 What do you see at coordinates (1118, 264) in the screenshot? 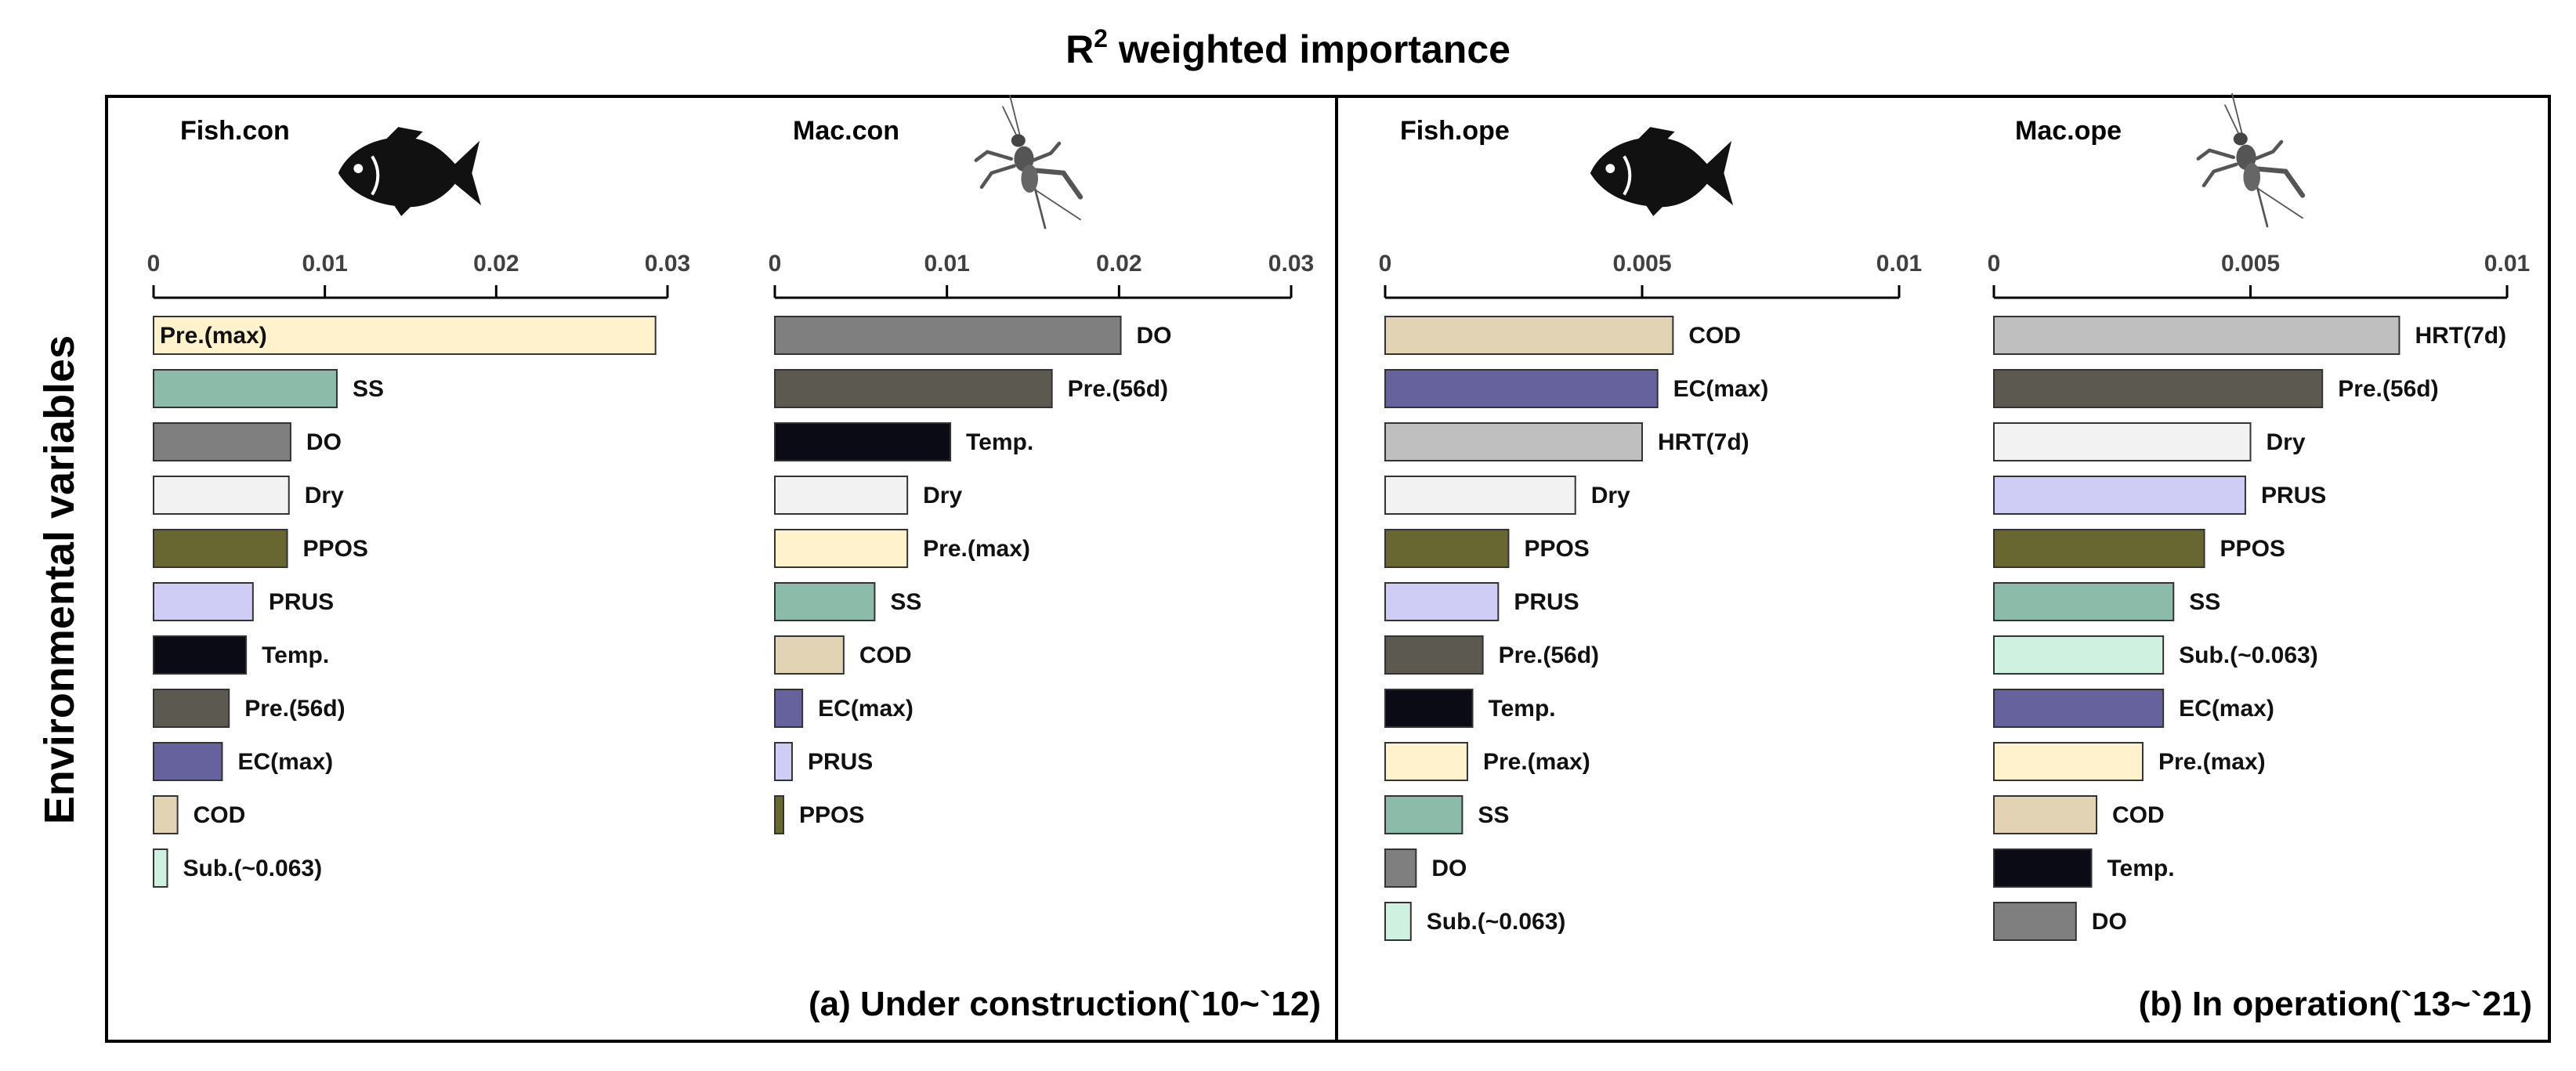
I see `x-tick-label: 0.02` at bounding box center [1118, 264].